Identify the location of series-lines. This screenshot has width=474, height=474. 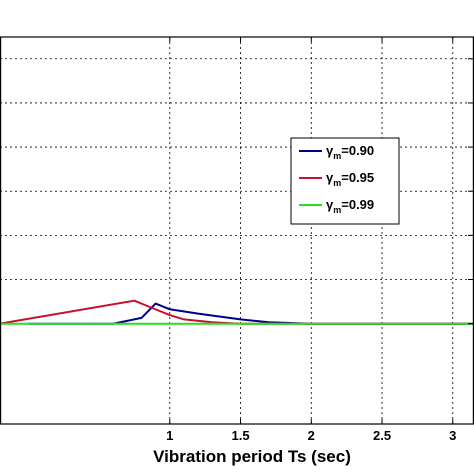
(237, 312).